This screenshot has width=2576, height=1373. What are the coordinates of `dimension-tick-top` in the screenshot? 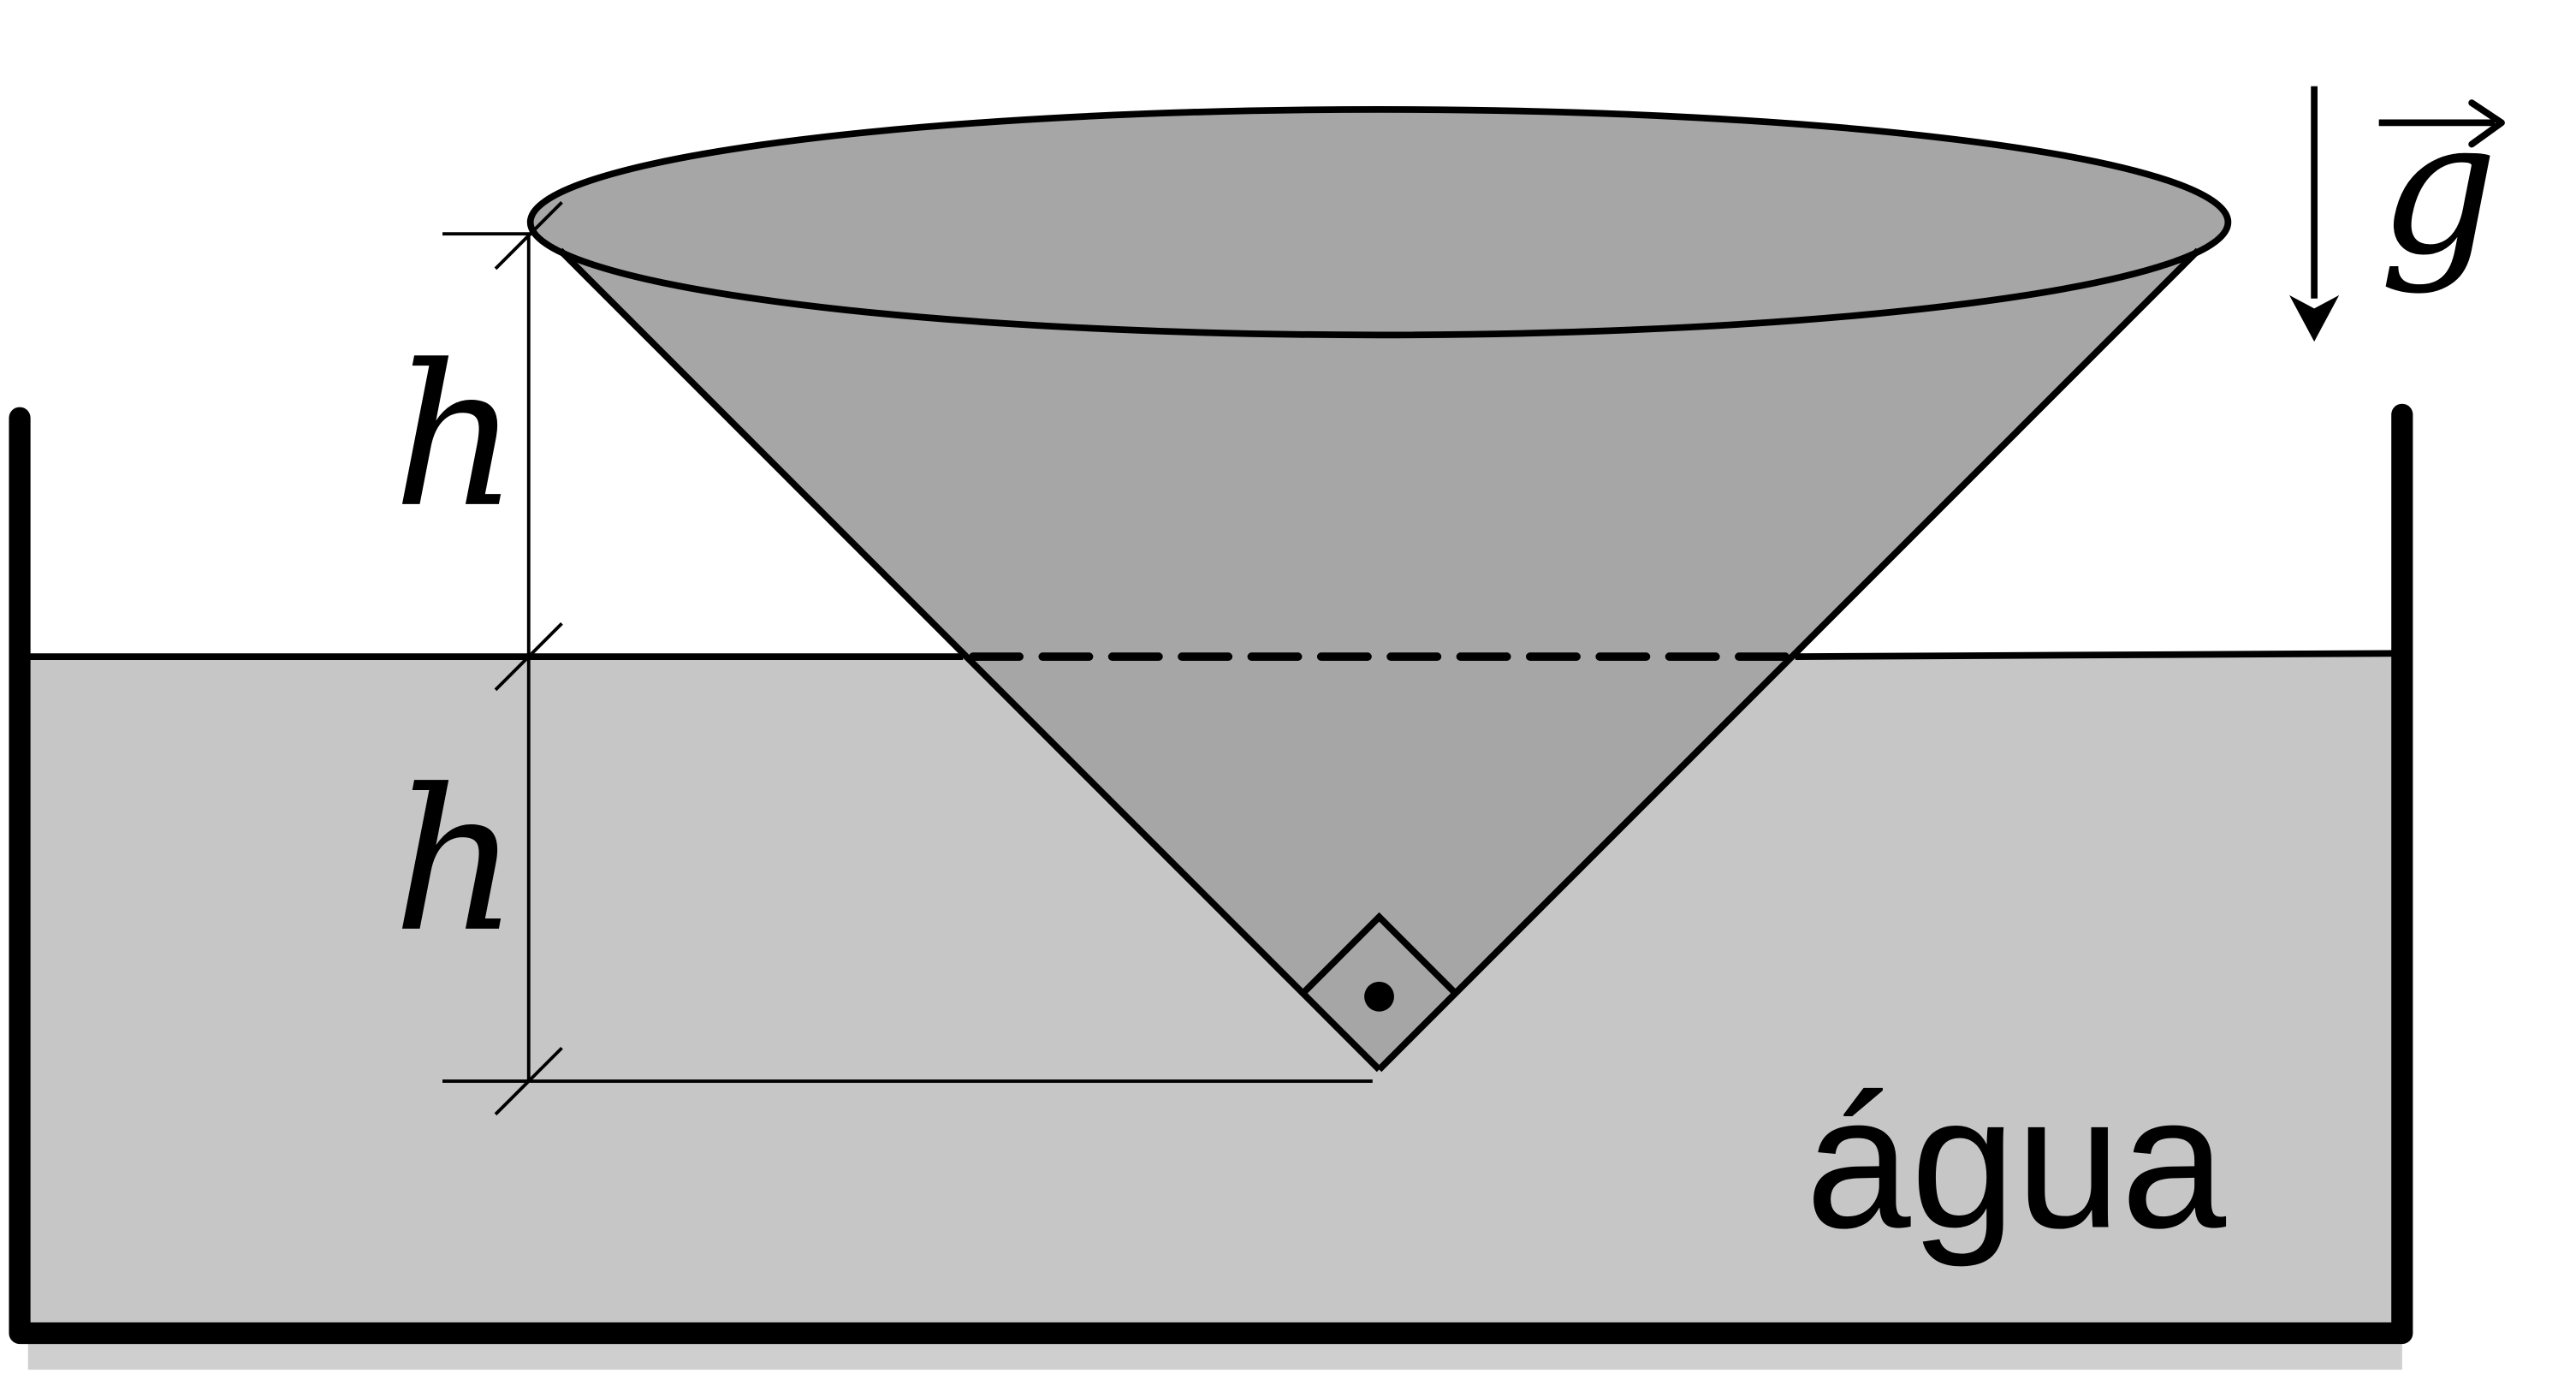 It's located at (528, 235).